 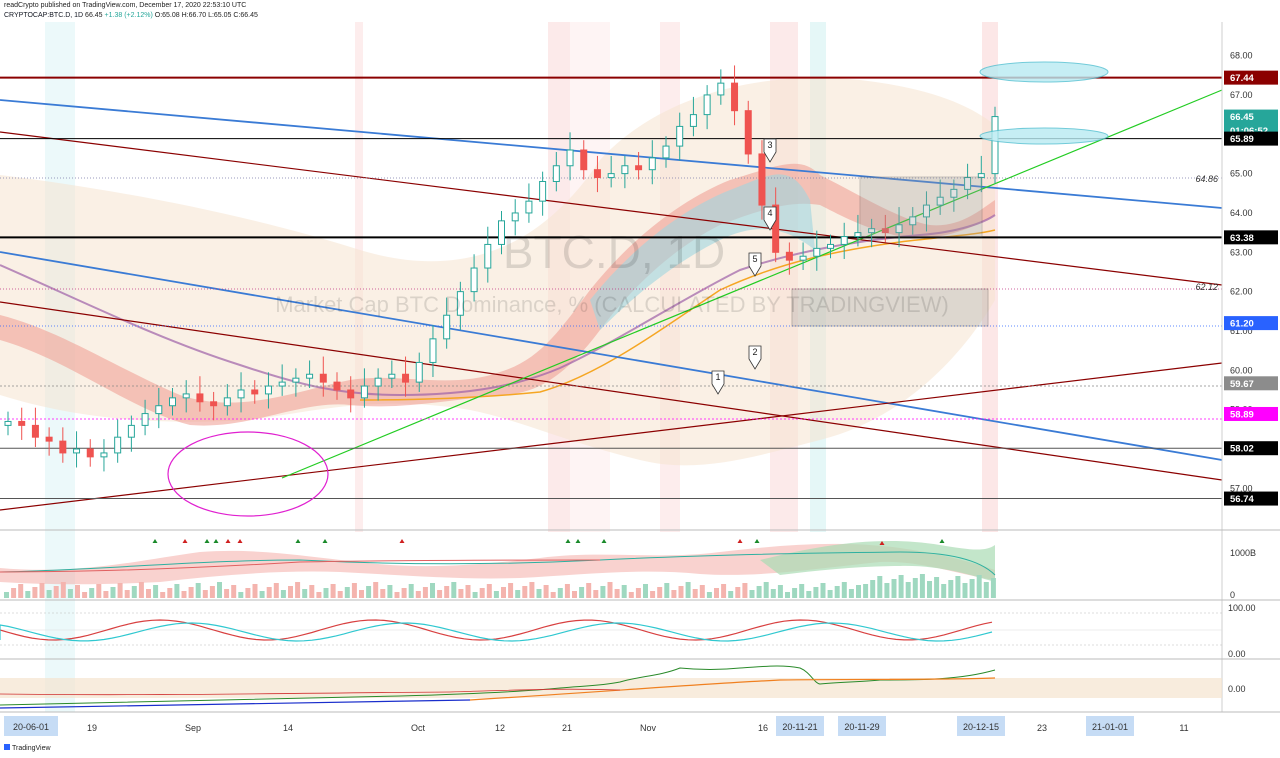 I want to click on wave-label: 5, so click(x=754, y=259).